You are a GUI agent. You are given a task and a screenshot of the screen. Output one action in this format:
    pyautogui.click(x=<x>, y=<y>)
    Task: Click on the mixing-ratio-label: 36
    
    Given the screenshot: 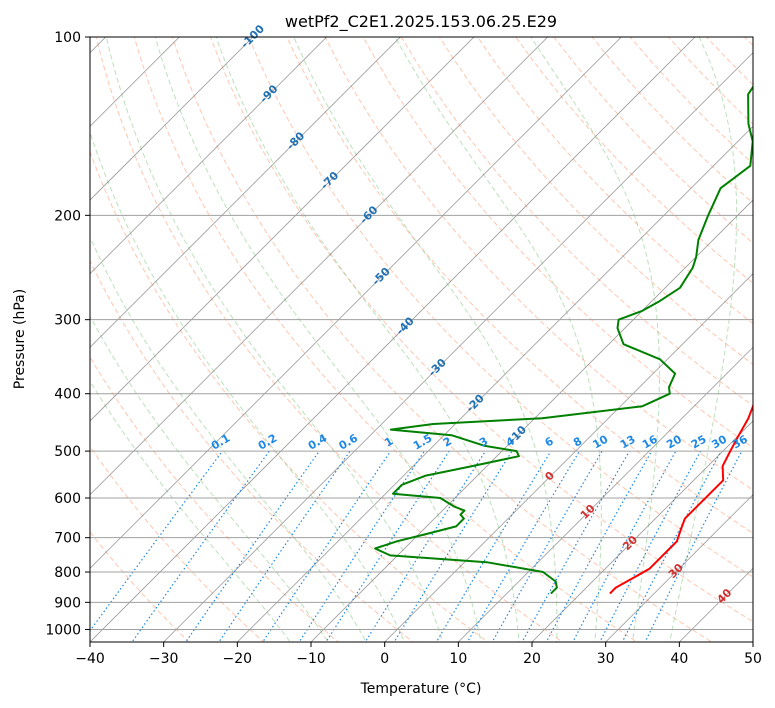 What is the action you would take?
    pyautogui.click(x=740, y=441)
    